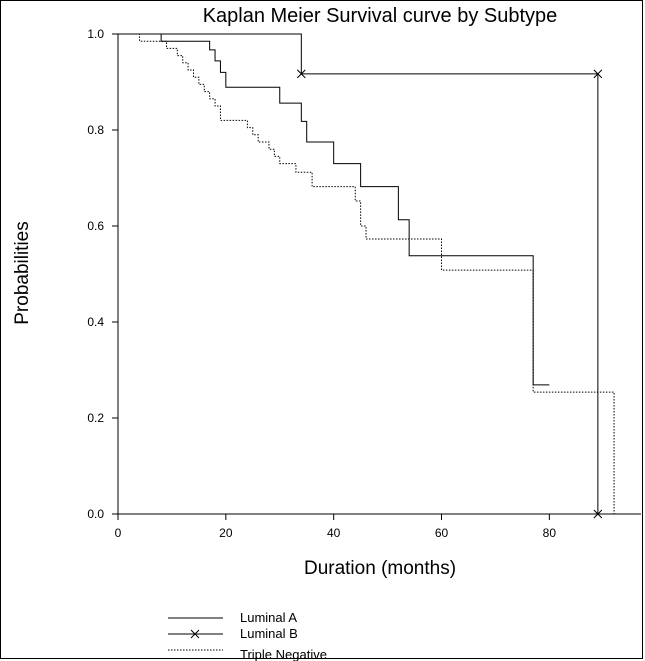 This screenshot has height=661, width=645. What do you see at coordinates (380, 568) in the screenshot?
I see `x-axis-title: Duration (months)` at bounding box center [380, 568].